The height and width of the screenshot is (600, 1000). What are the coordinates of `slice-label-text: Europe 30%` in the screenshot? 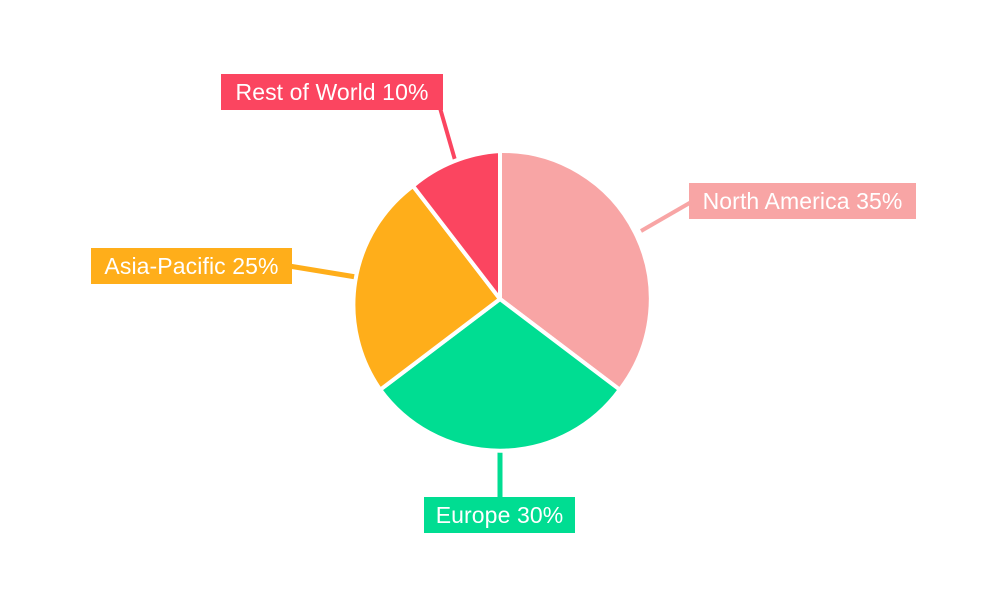 It's located at (499, 514).